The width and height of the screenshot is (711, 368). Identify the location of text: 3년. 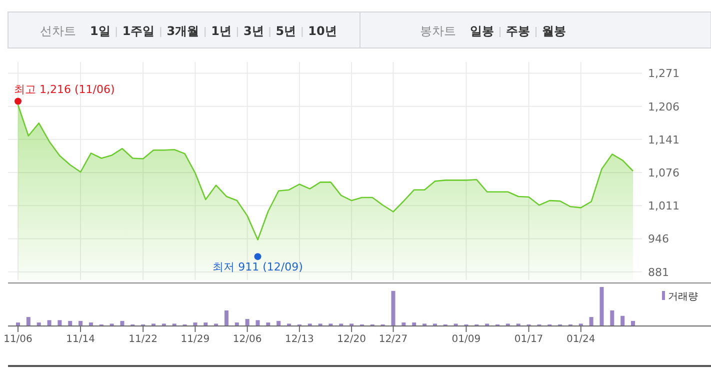
(253, 31).